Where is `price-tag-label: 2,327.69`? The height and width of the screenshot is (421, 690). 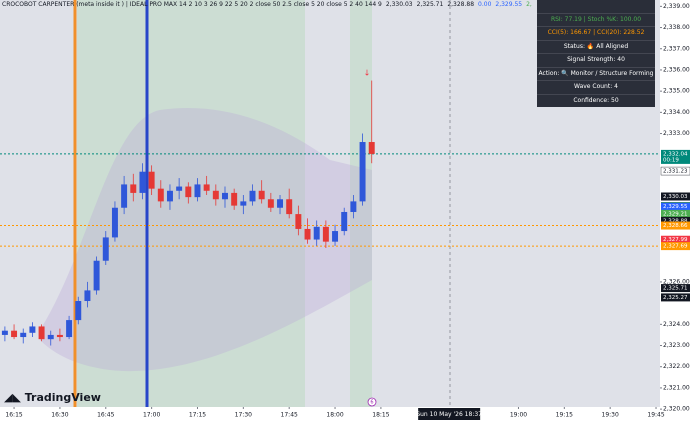
price-tag-label: 2,327.69 is located at coordinates (675, 247).